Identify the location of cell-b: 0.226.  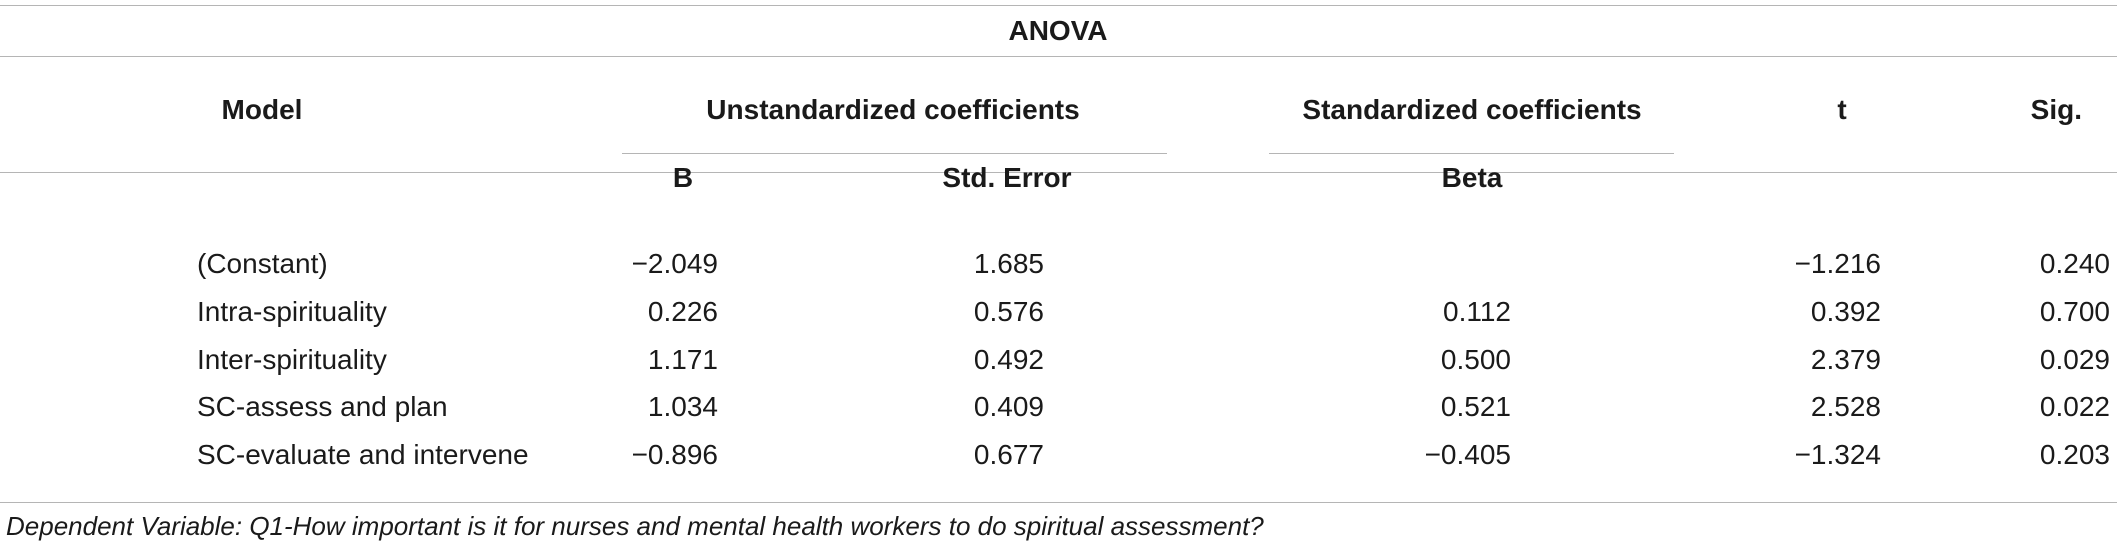
(682, 311).